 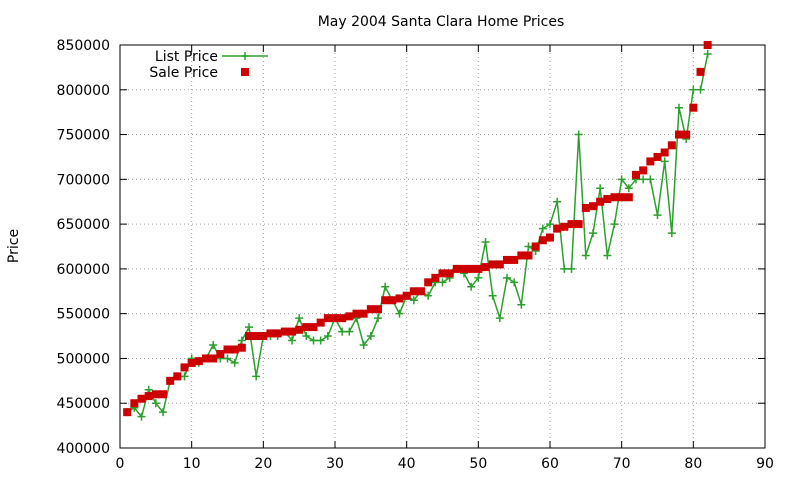 What do you see at coordinates (83, 225) in the screenshot?
I see `y-tick-label: 650000` at bounding box center [83, 225].